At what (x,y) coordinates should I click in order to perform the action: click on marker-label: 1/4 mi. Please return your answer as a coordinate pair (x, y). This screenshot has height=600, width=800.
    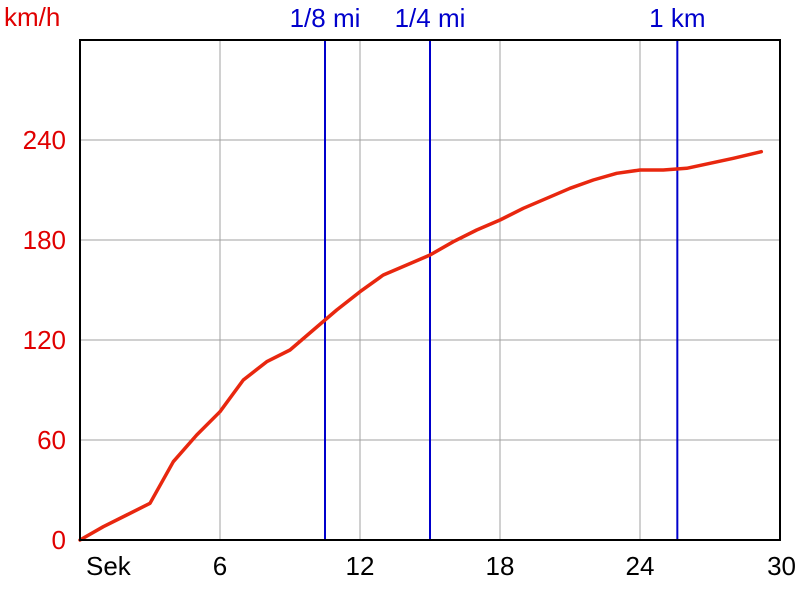
    Looking at the image, I should click on (430, 18).